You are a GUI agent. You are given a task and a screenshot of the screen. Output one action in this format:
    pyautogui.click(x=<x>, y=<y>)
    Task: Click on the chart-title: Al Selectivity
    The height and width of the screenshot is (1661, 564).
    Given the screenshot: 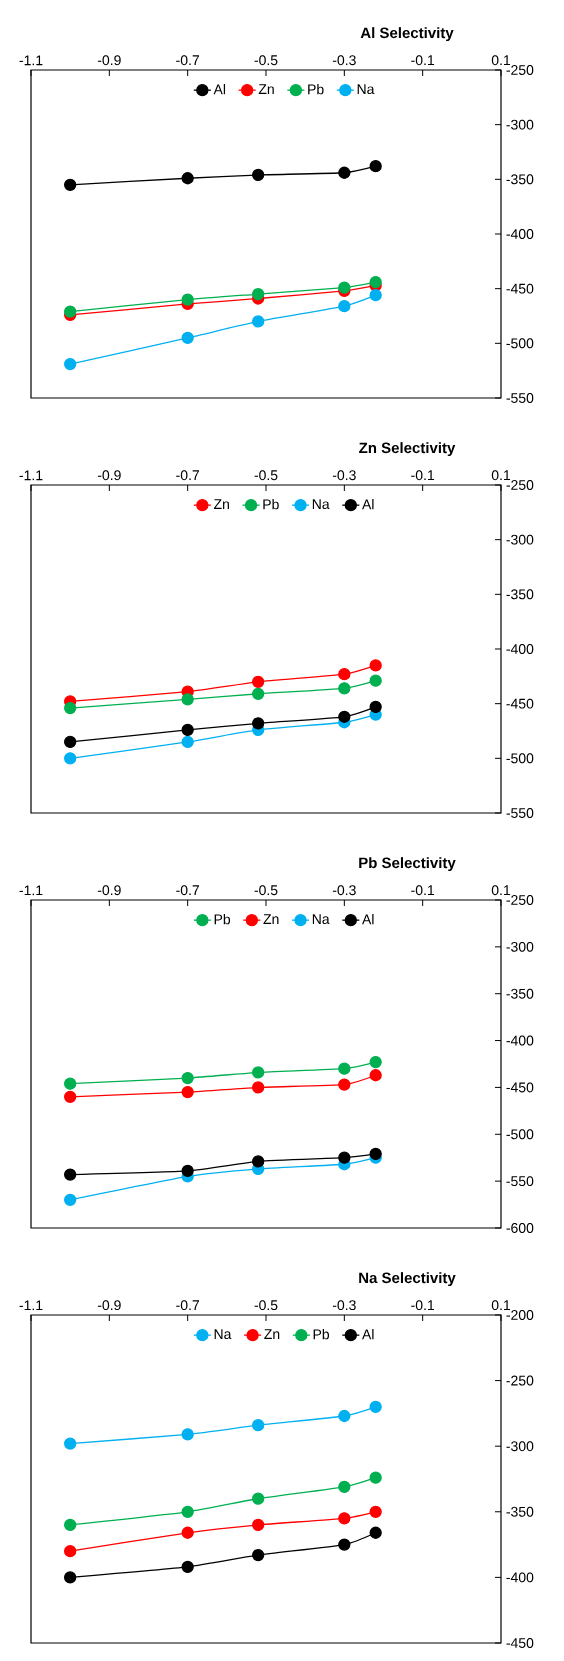 What is the action you would take?
    pyautogui.click(x=407, y=34)
    